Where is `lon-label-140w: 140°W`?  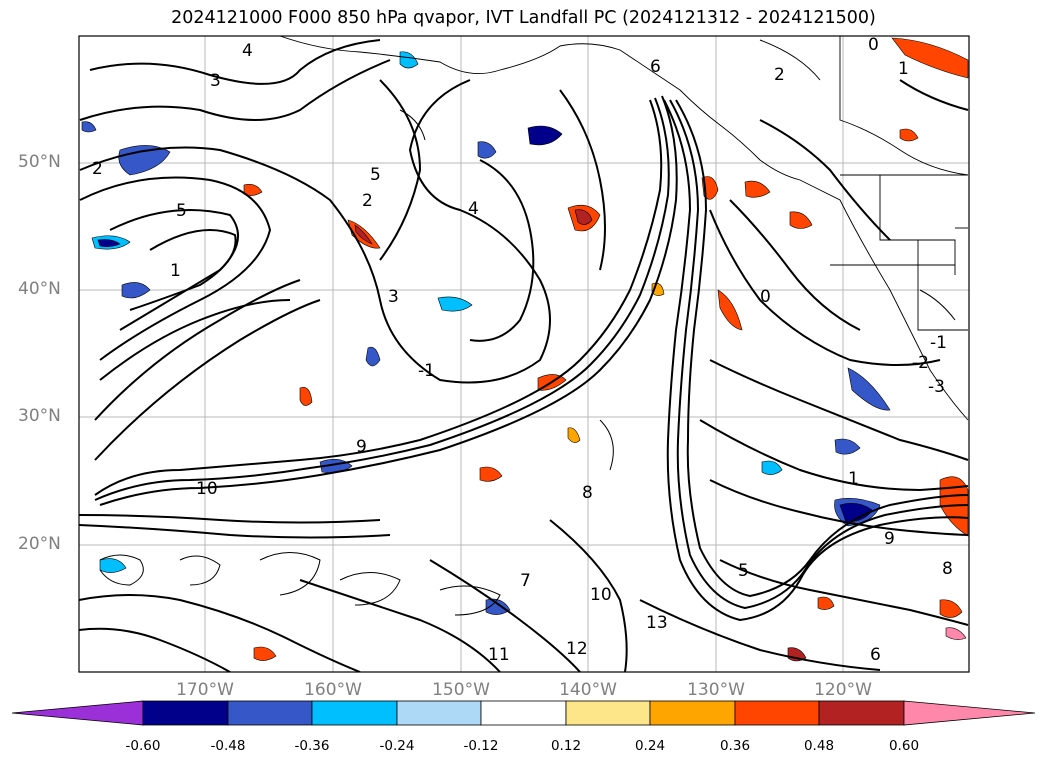
lon-label-140w: 140°W is located at coordinates (588, 690).